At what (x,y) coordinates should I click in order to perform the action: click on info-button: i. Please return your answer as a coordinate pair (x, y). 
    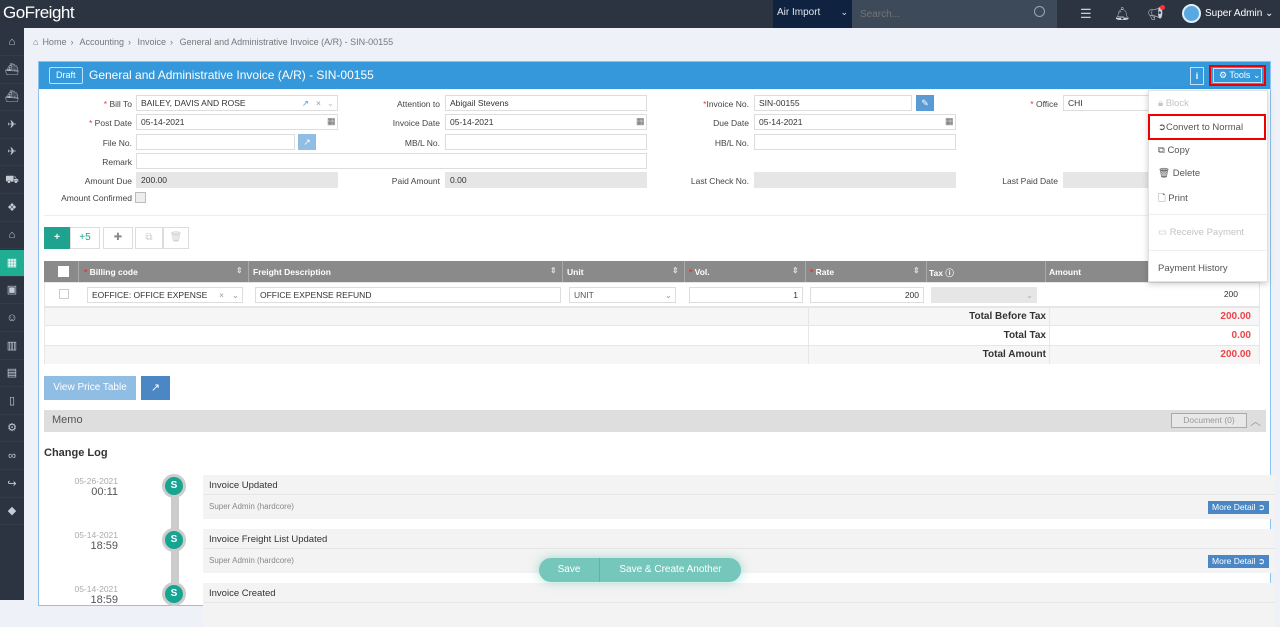
    Looking at the image, I should click on (1197, 76).